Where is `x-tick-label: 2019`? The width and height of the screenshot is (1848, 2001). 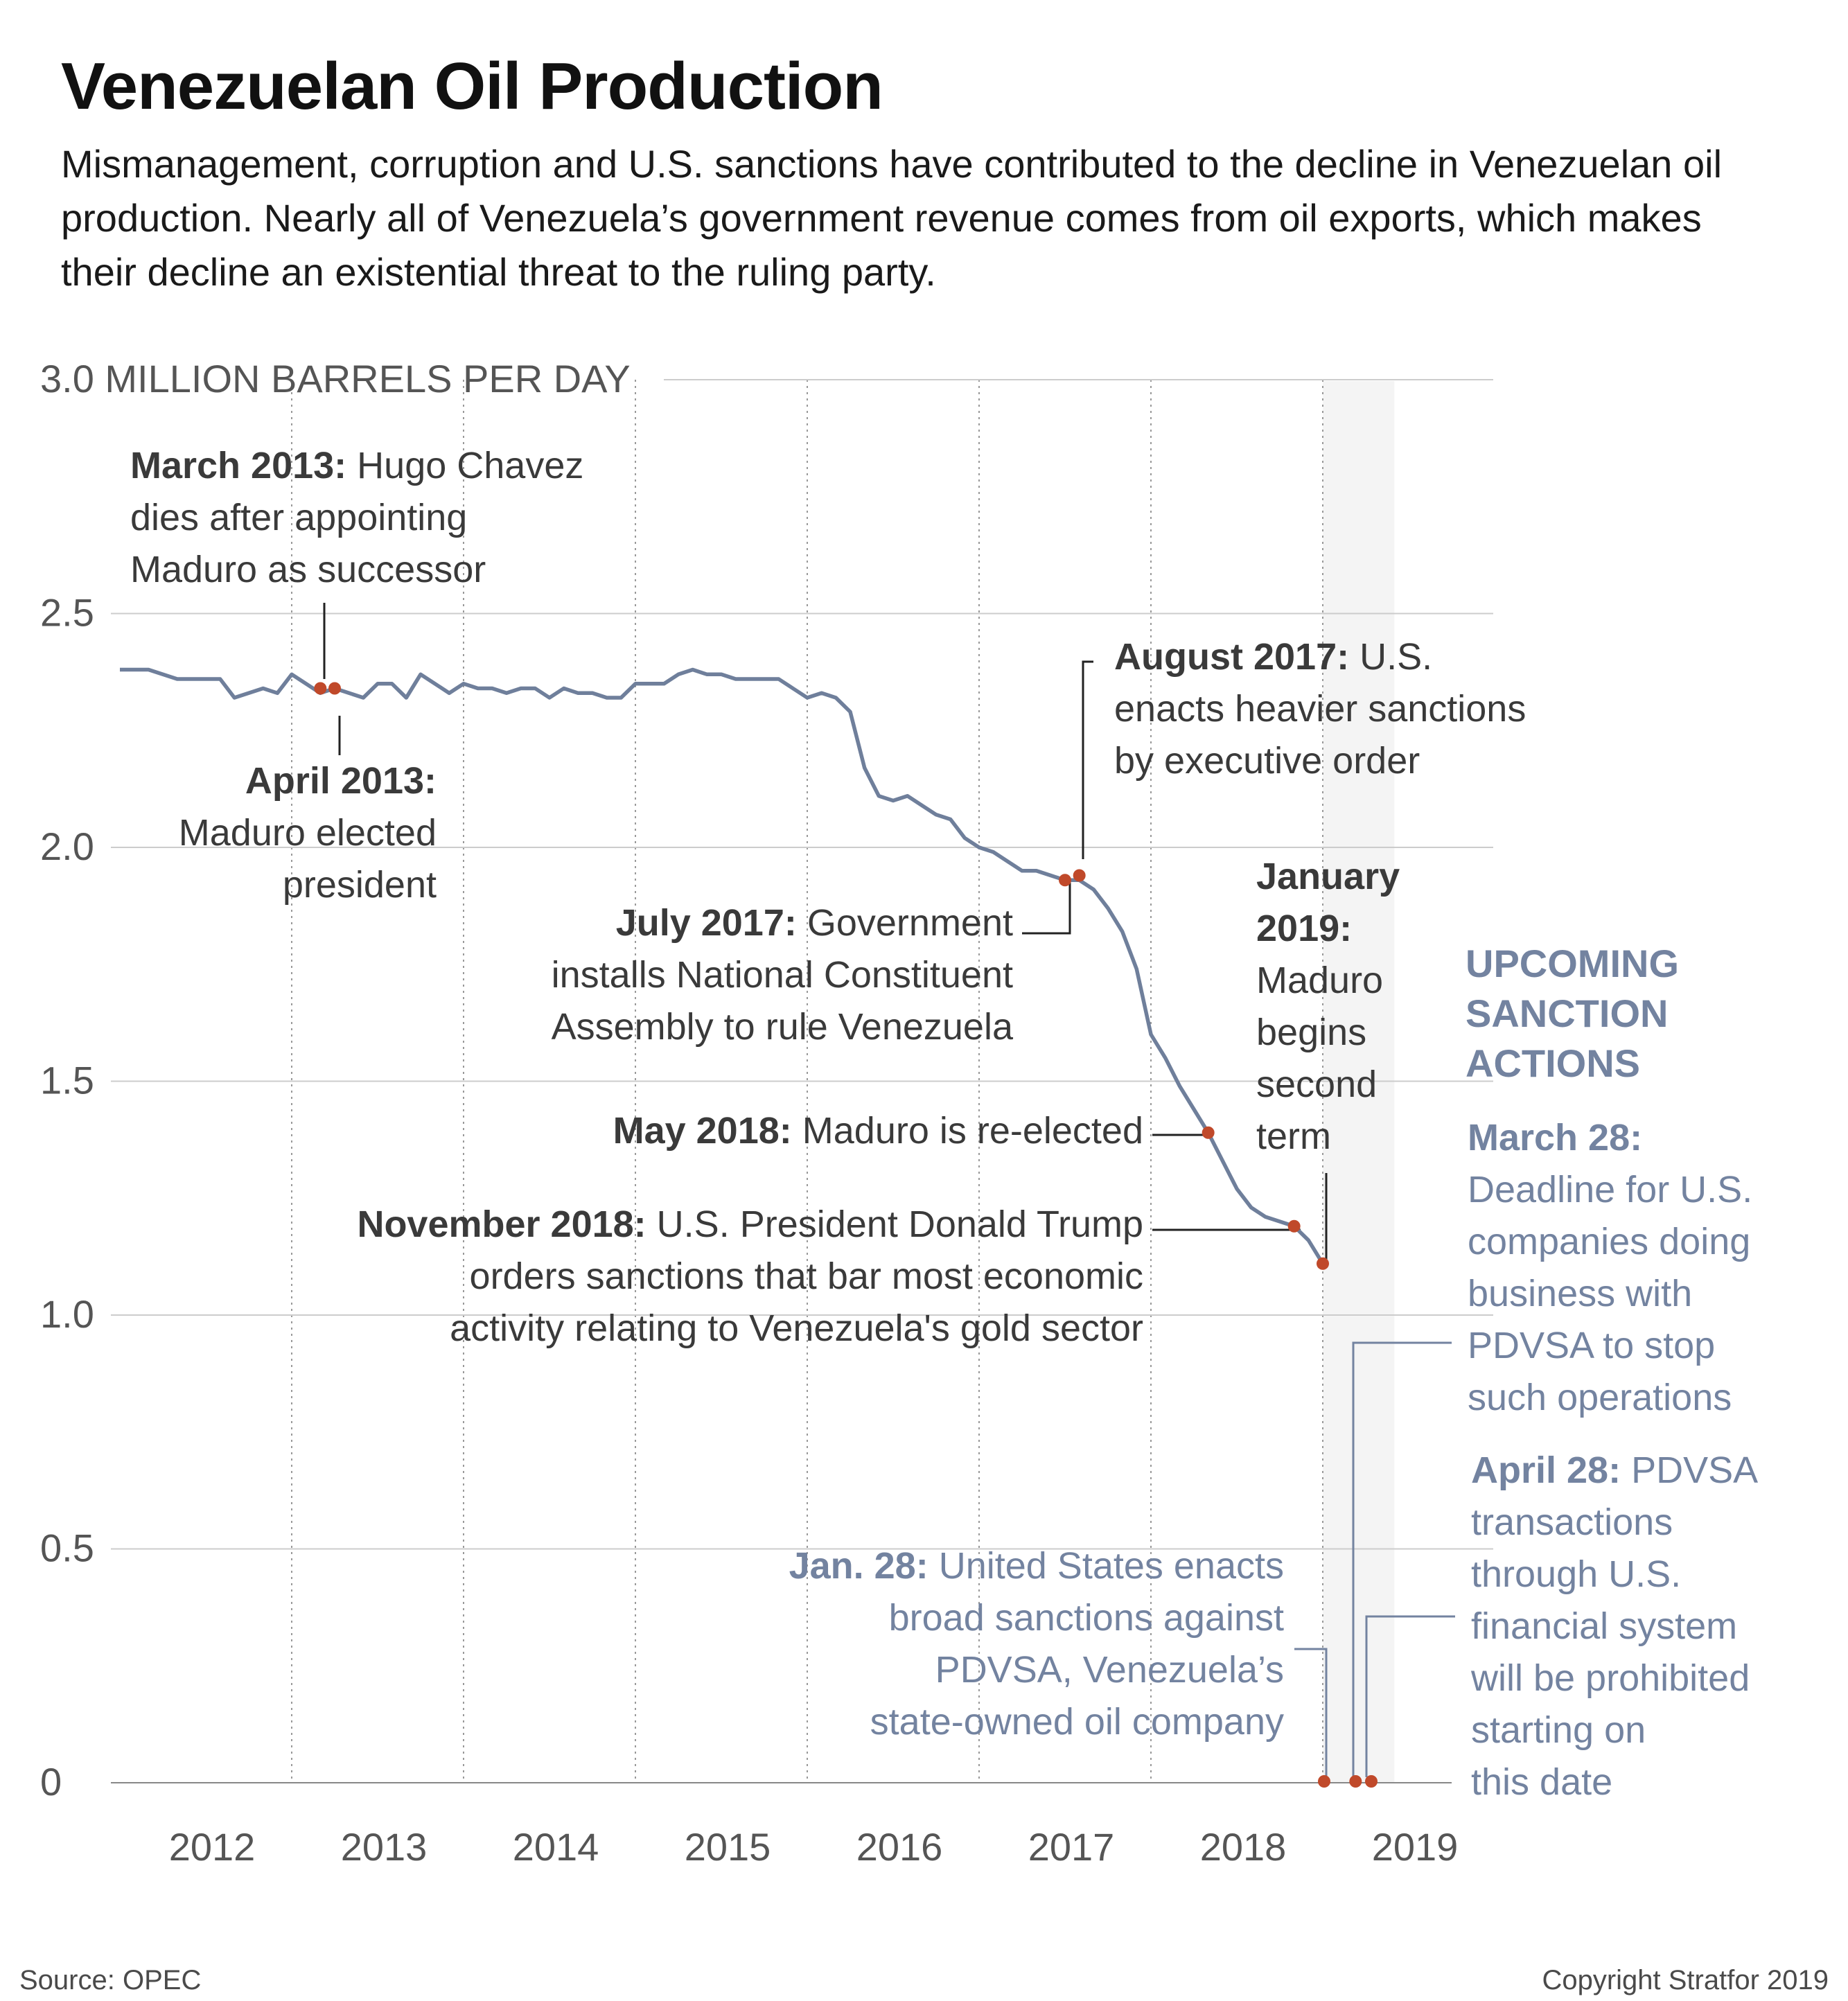 x-tick-label: 2019 is located at coordinates (1415, 1847).